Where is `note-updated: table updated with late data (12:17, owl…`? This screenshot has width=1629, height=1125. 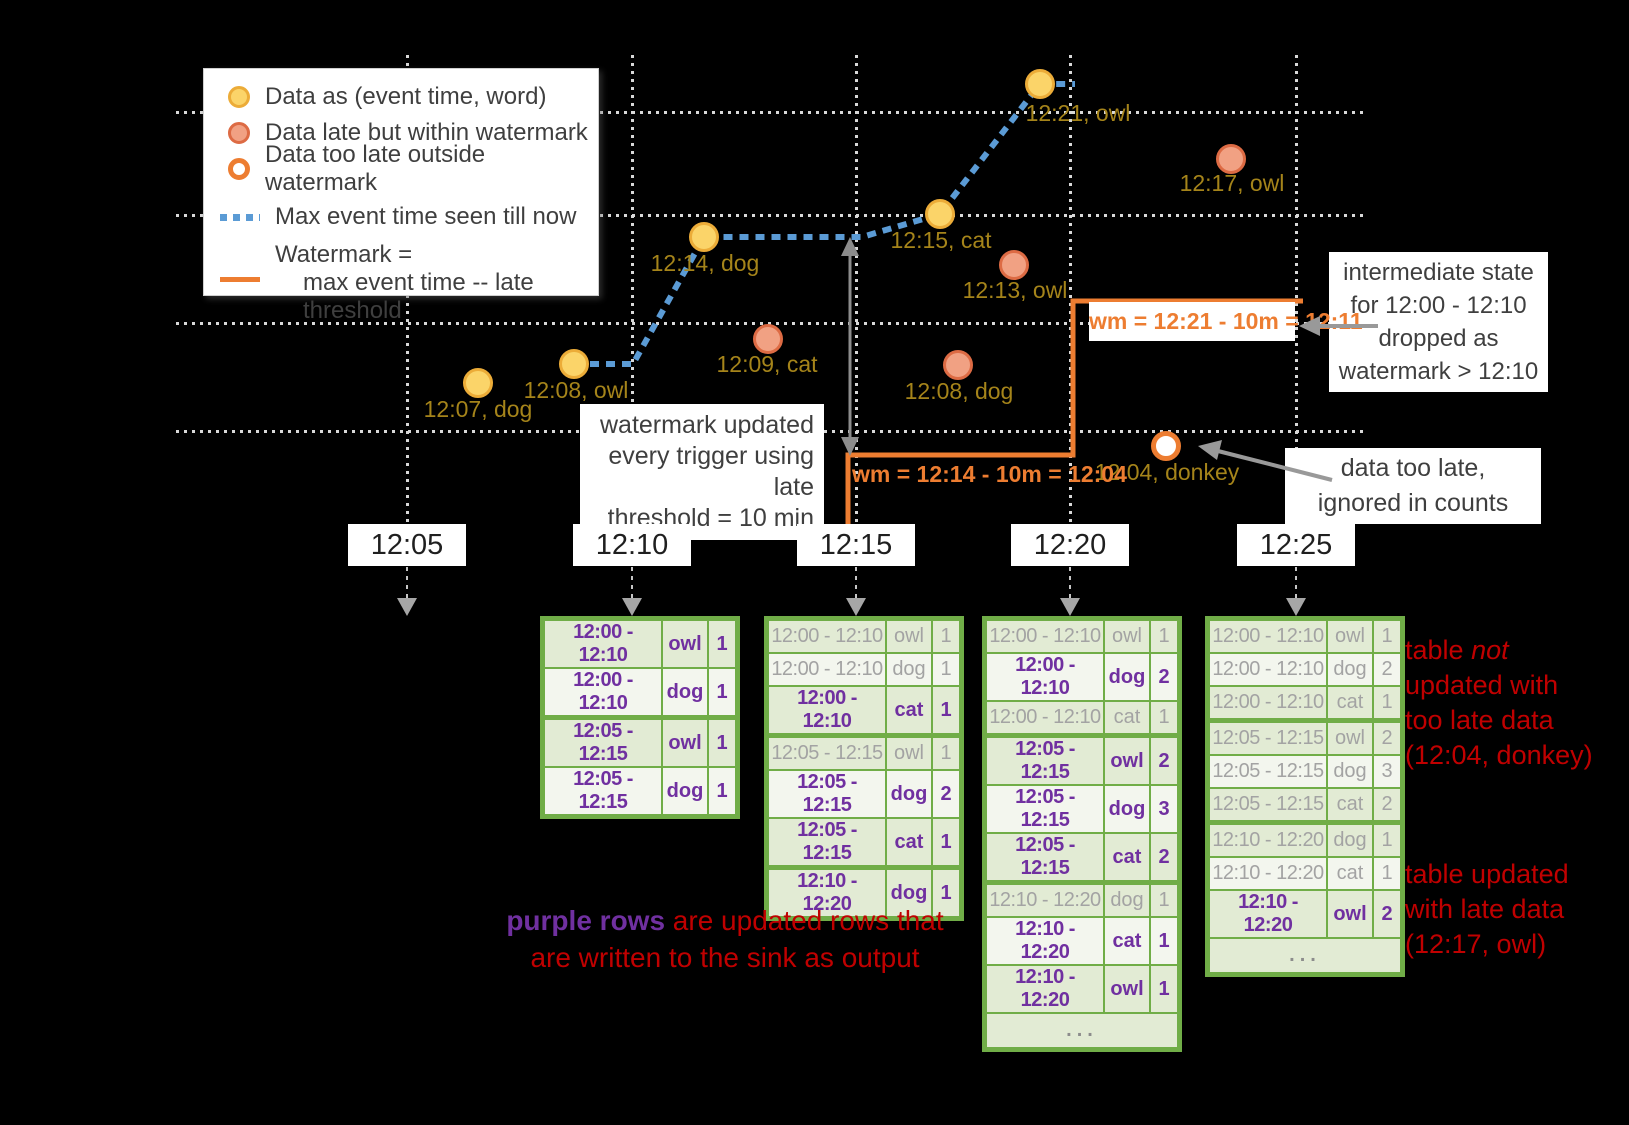
note-updated: table updated with late data (12:17, owl… is located at coordinates (1487, 909).